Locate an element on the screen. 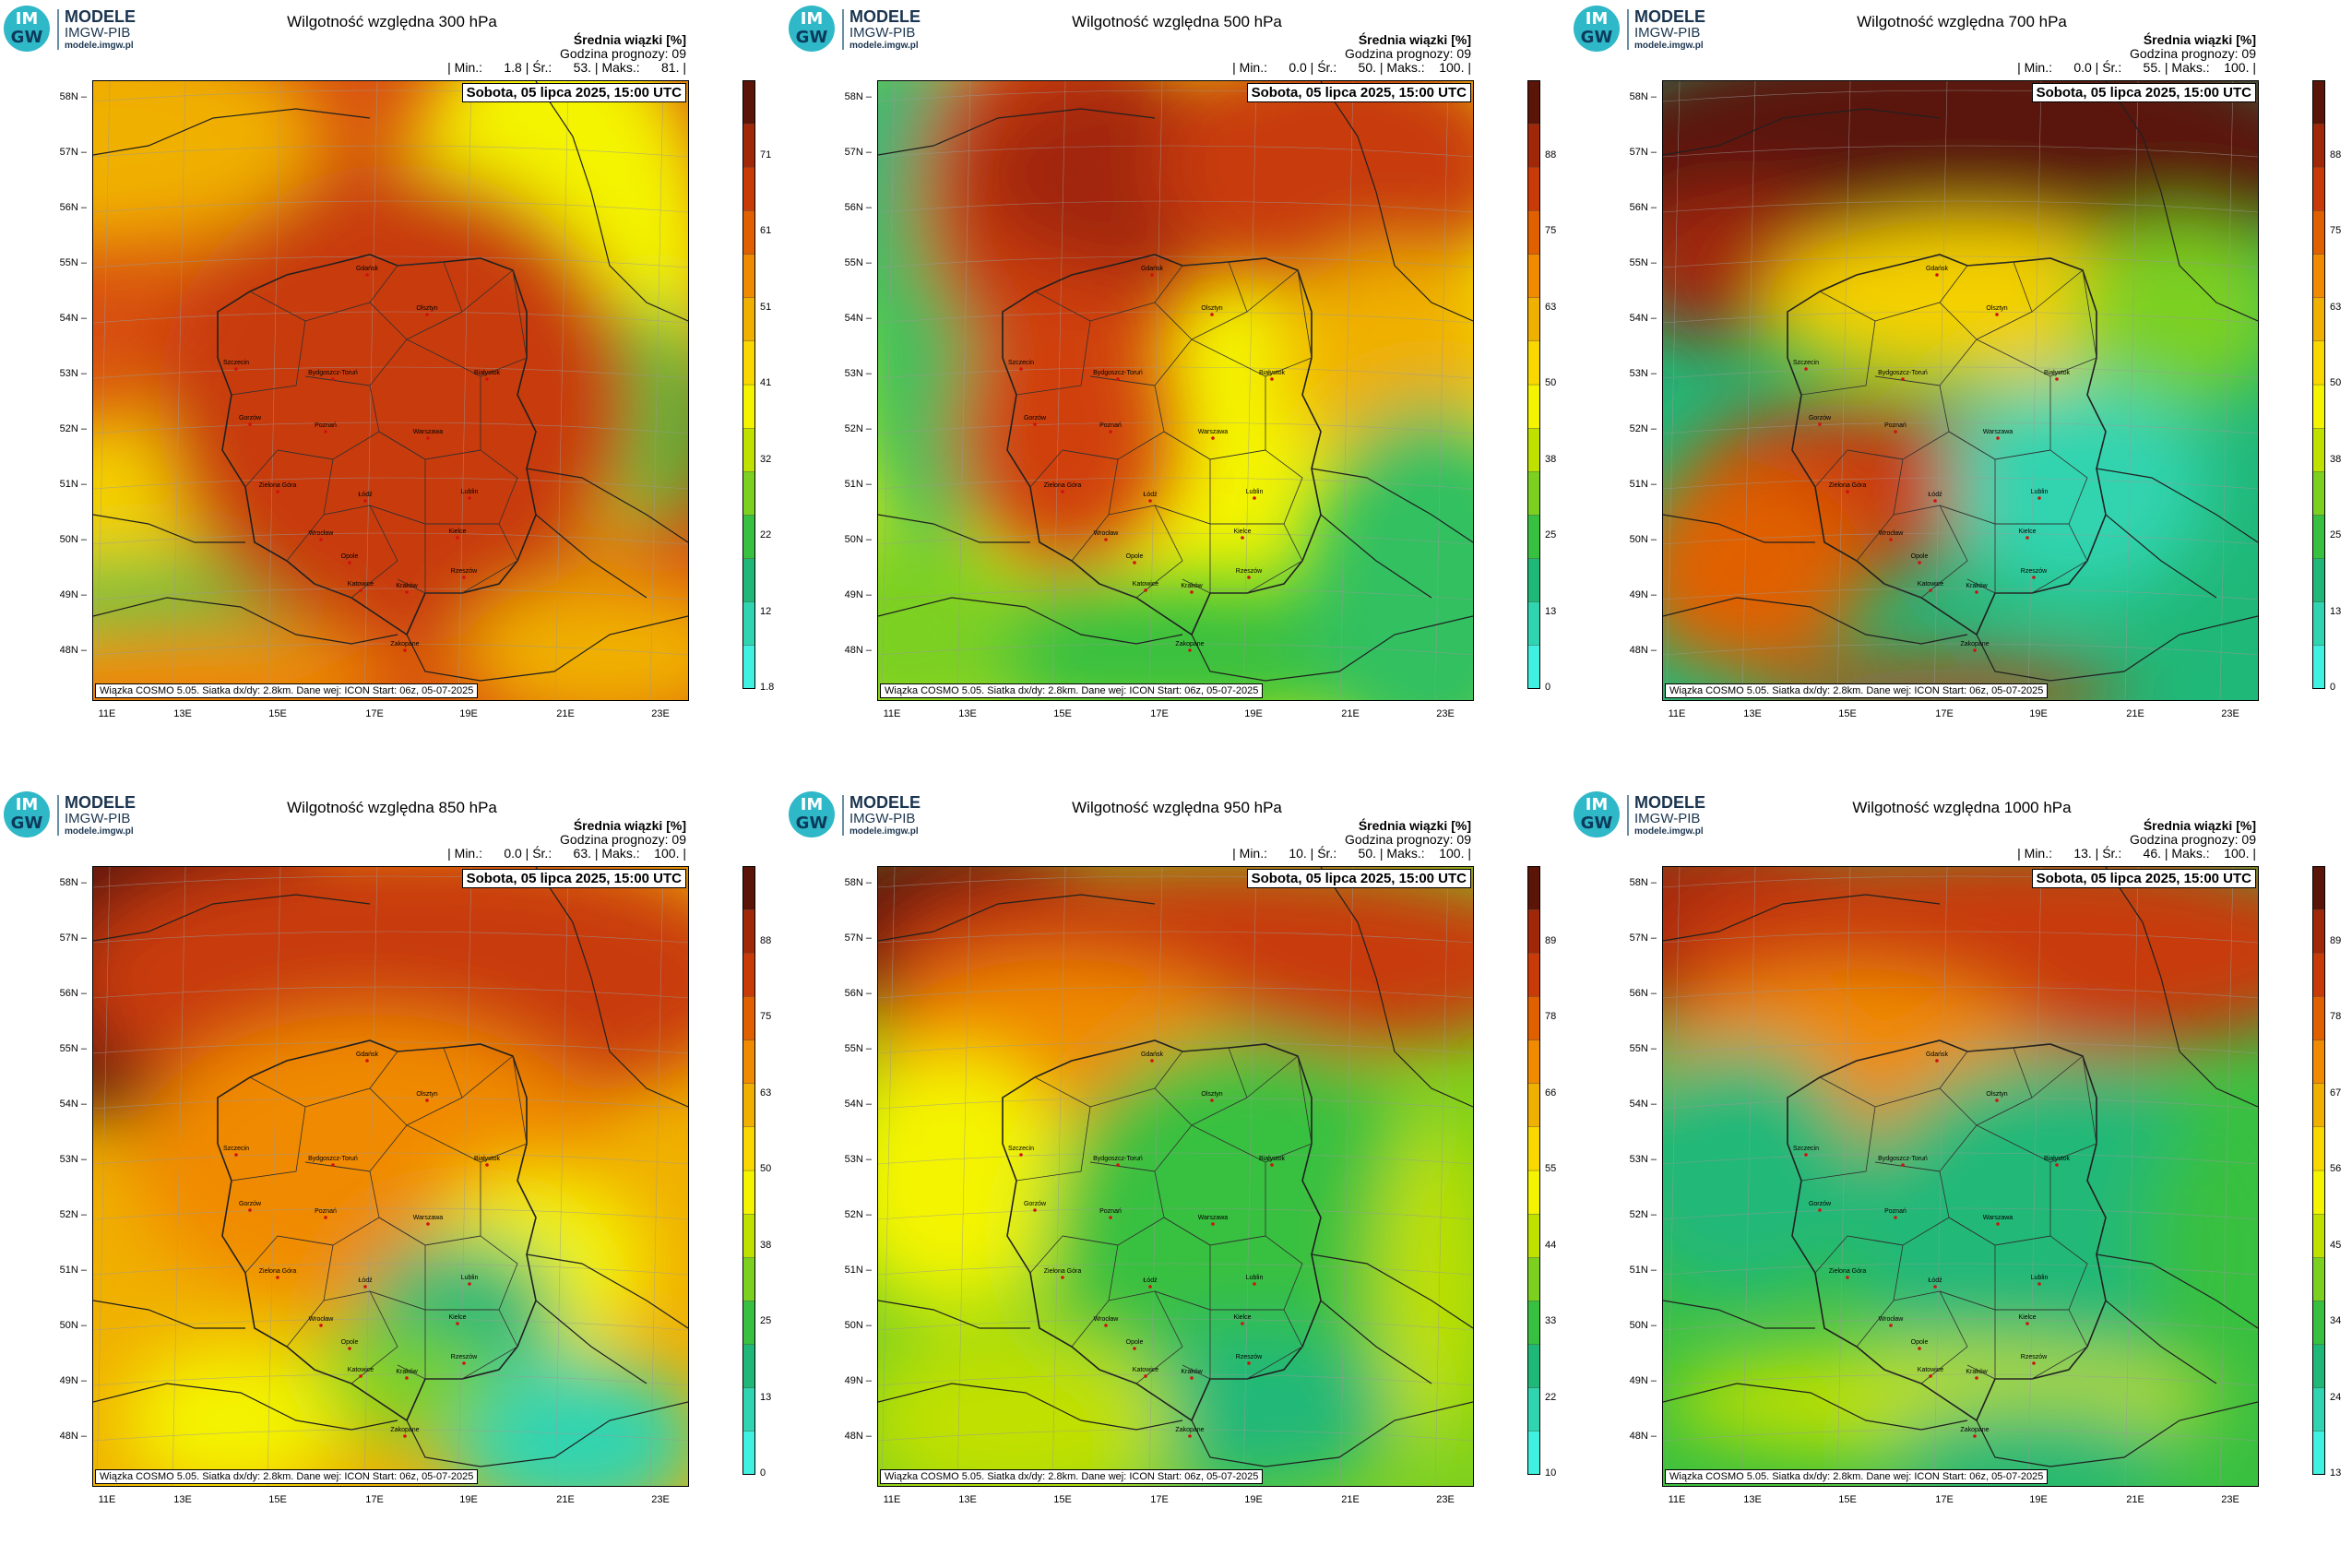 Image resolution: width=2352 pixels, height=1568 pixels. poland-border is located at coordinates (377, 445).